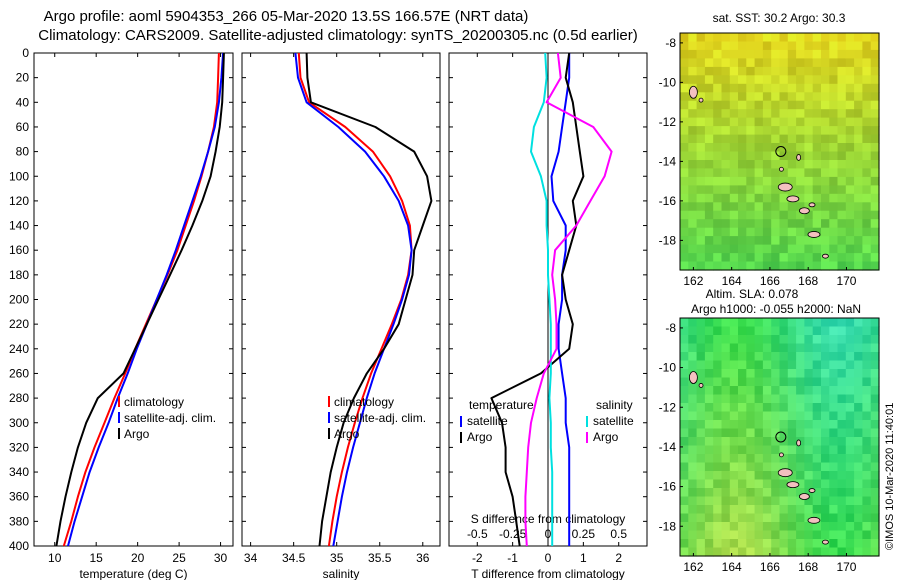 Image resolution: width=900 pixels, height=580 pixels. Describe the element at coordinates (618, 558) in the screenshot. I see `x-tick-label: 2` at that location.